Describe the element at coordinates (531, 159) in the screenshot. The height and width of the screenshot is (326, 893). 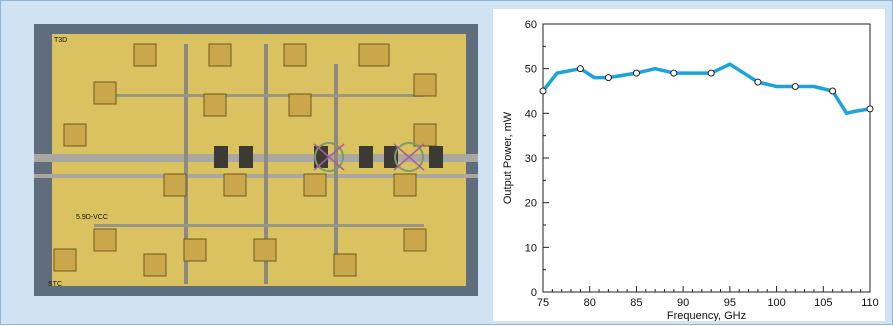
I see `y-tick-label: 30` at that location.